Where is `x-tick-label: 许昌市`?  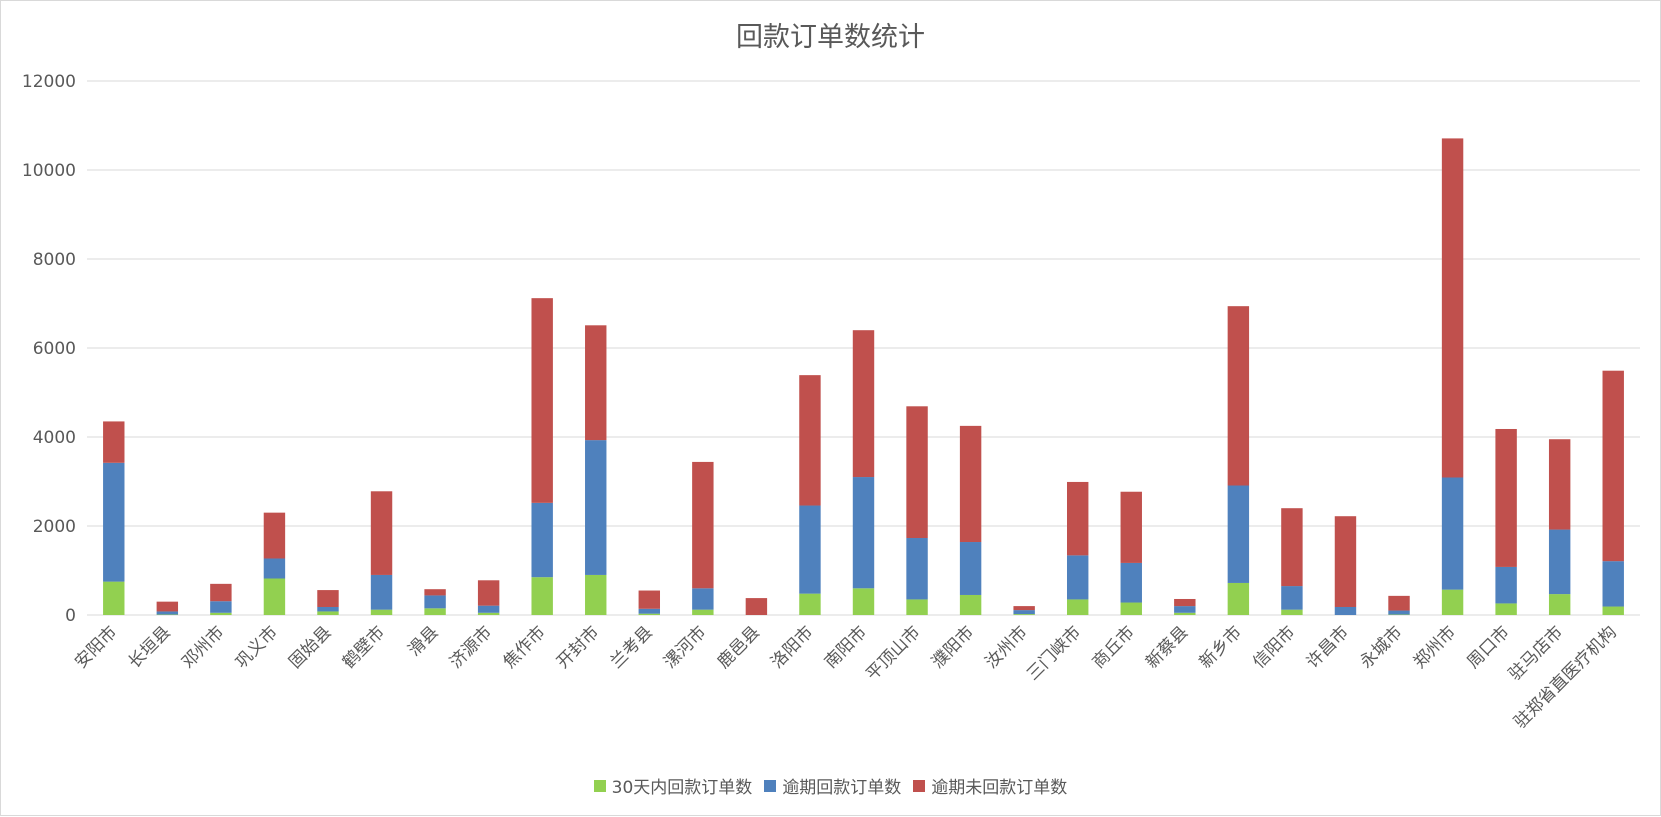
x-tick-label: 许昌市 is located at coordinates (1328, 647).